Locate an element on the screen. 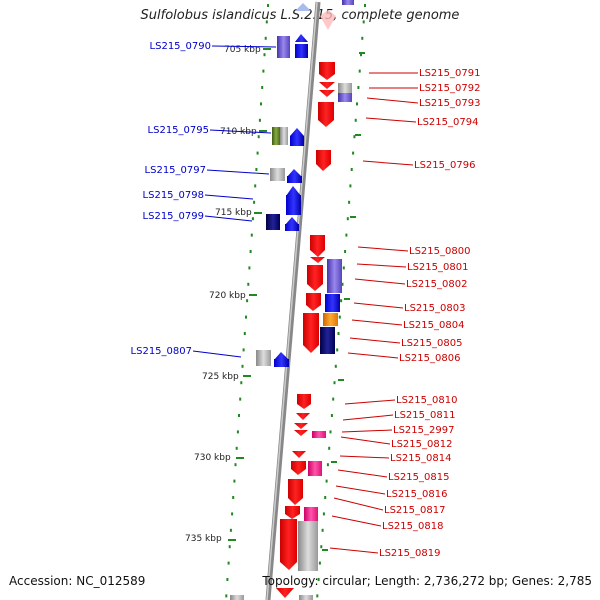 This screenshot has width=600, height=600. gene-label: LS215_0805 is located at coordinates (431, 343).